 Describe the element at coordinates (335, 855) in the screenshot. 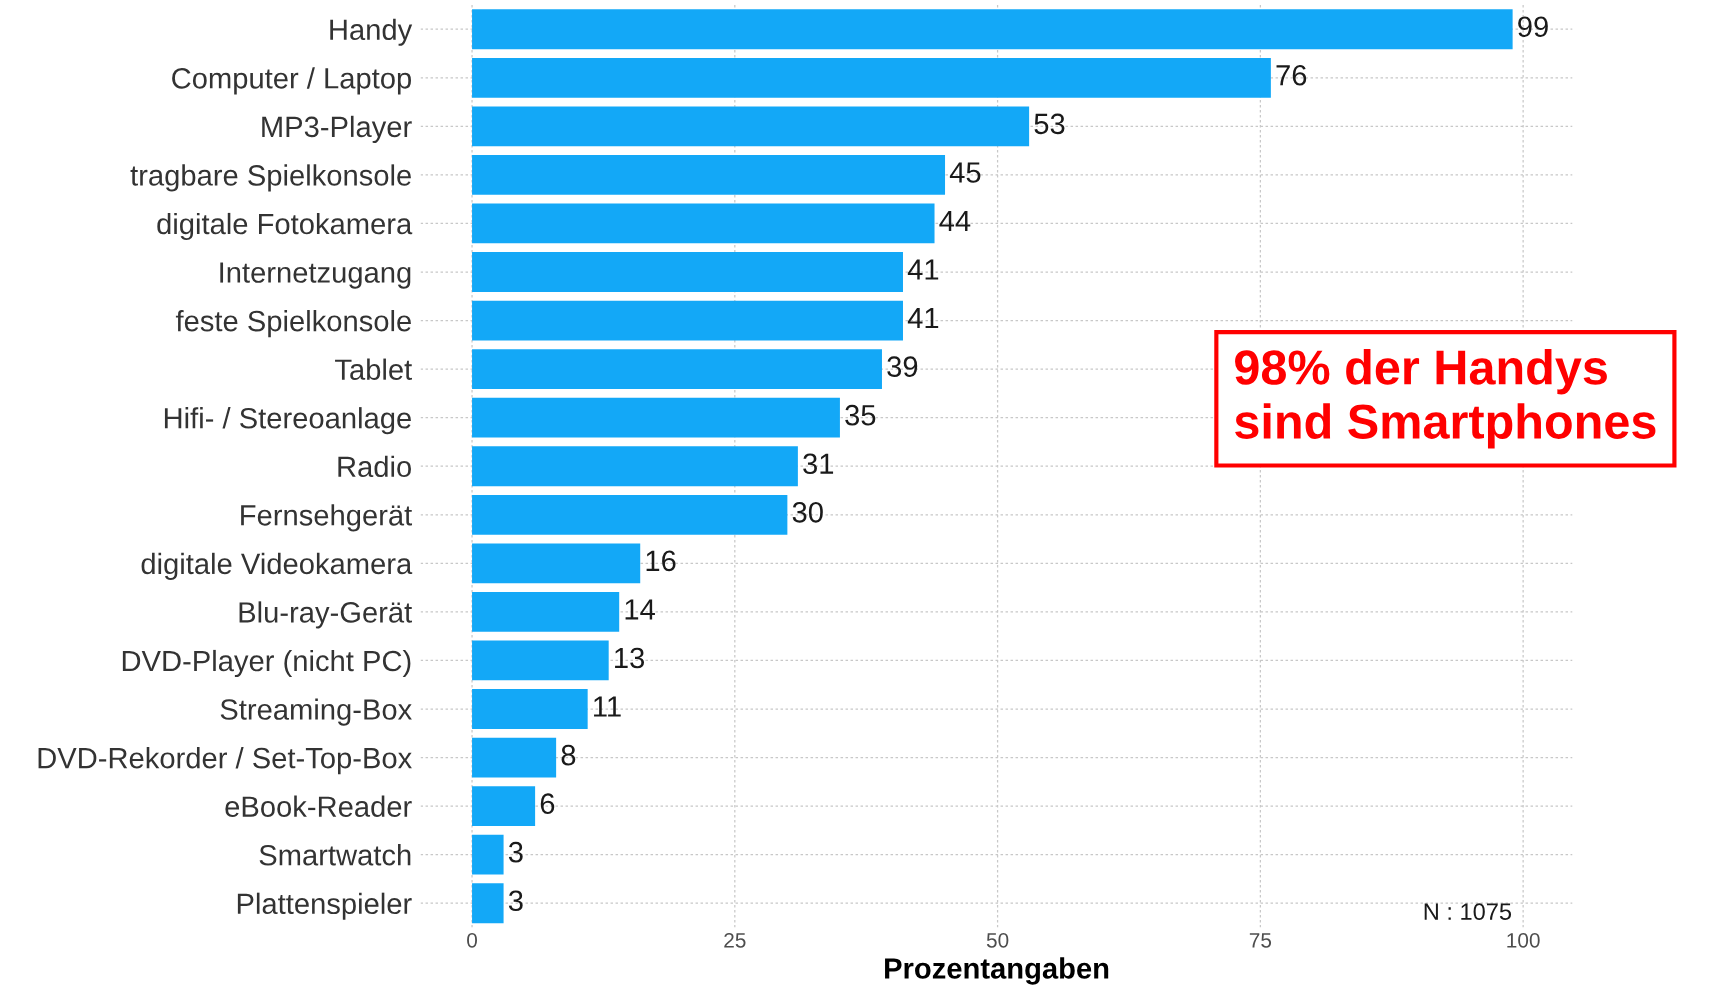

I see `y-tick-label: Smartwatch` at that location.